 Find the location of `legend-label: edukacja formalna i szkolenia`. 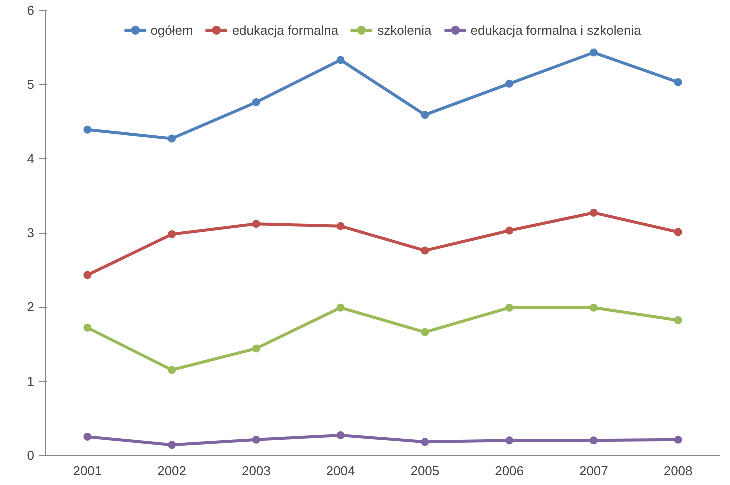

legend-label: edukacja formalna i szkolenia is located at coordinates (556, 30).